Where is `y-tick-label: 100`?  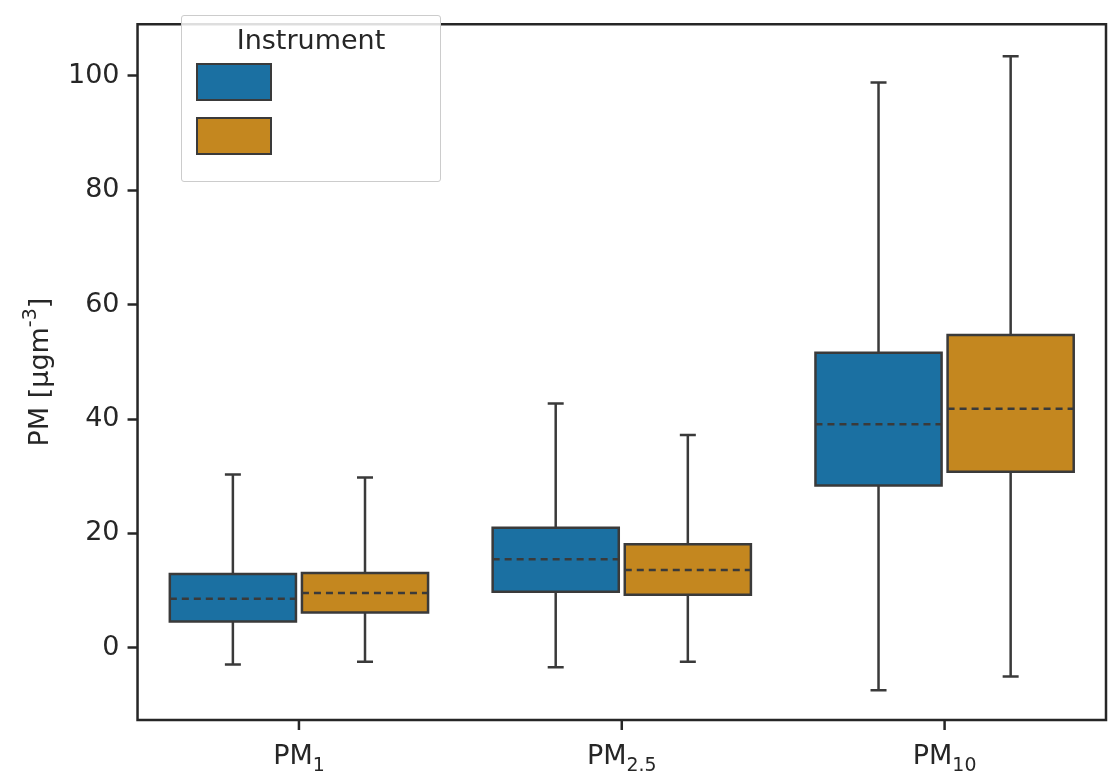
y-tick-label: 100 is located at coordinates (93, 73).